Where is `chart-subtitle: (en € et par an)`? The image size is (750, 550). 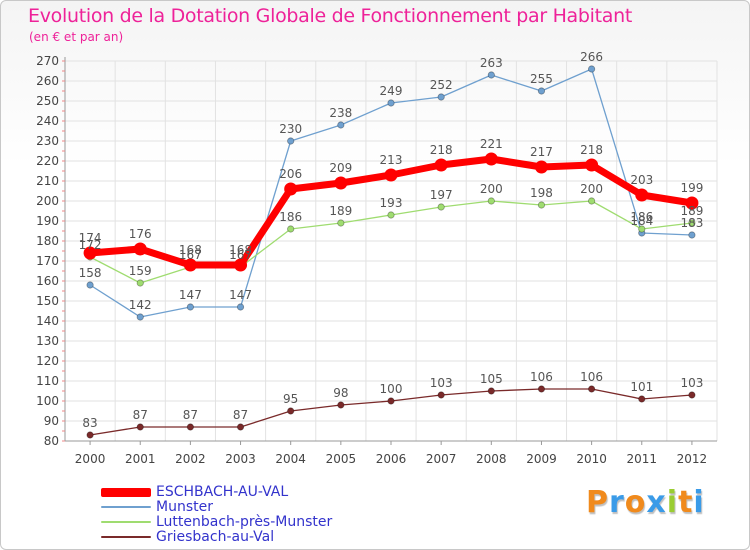 chart-subtitle: (en € et par an) is located at coordinates (76, 37).